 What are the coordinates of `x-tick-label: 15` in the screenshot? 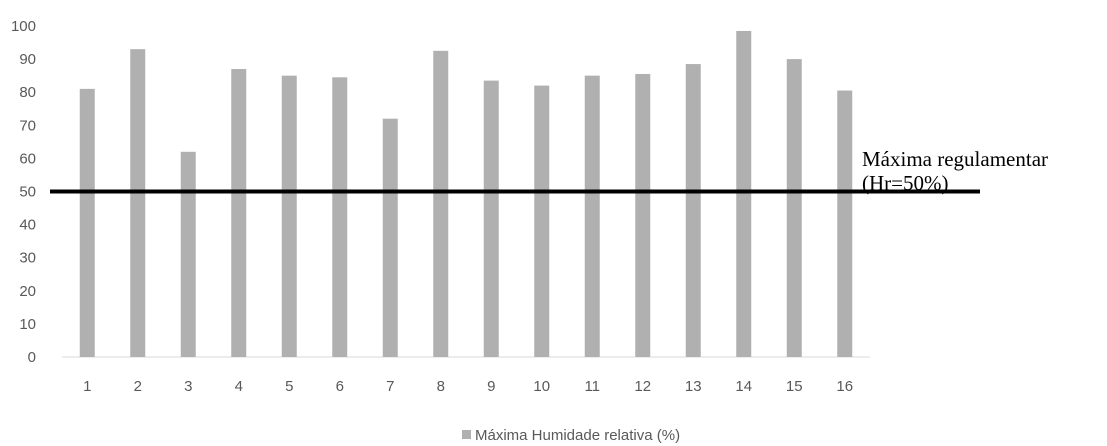 It's located at (794, 386).